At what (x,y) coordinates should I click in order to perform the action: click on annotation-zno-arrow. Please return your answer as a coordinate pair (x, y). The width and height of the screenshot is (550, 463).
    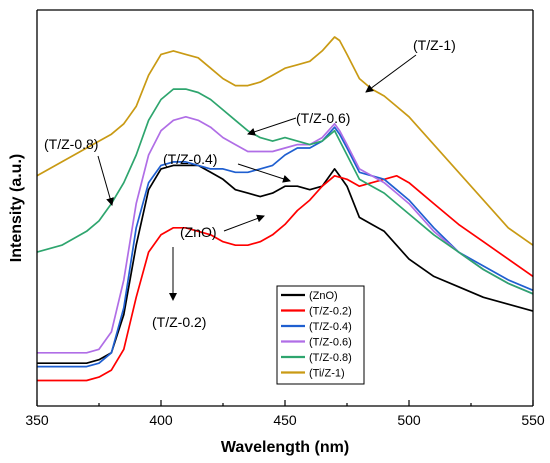
    Looking at the image, I should click on (244, 223).